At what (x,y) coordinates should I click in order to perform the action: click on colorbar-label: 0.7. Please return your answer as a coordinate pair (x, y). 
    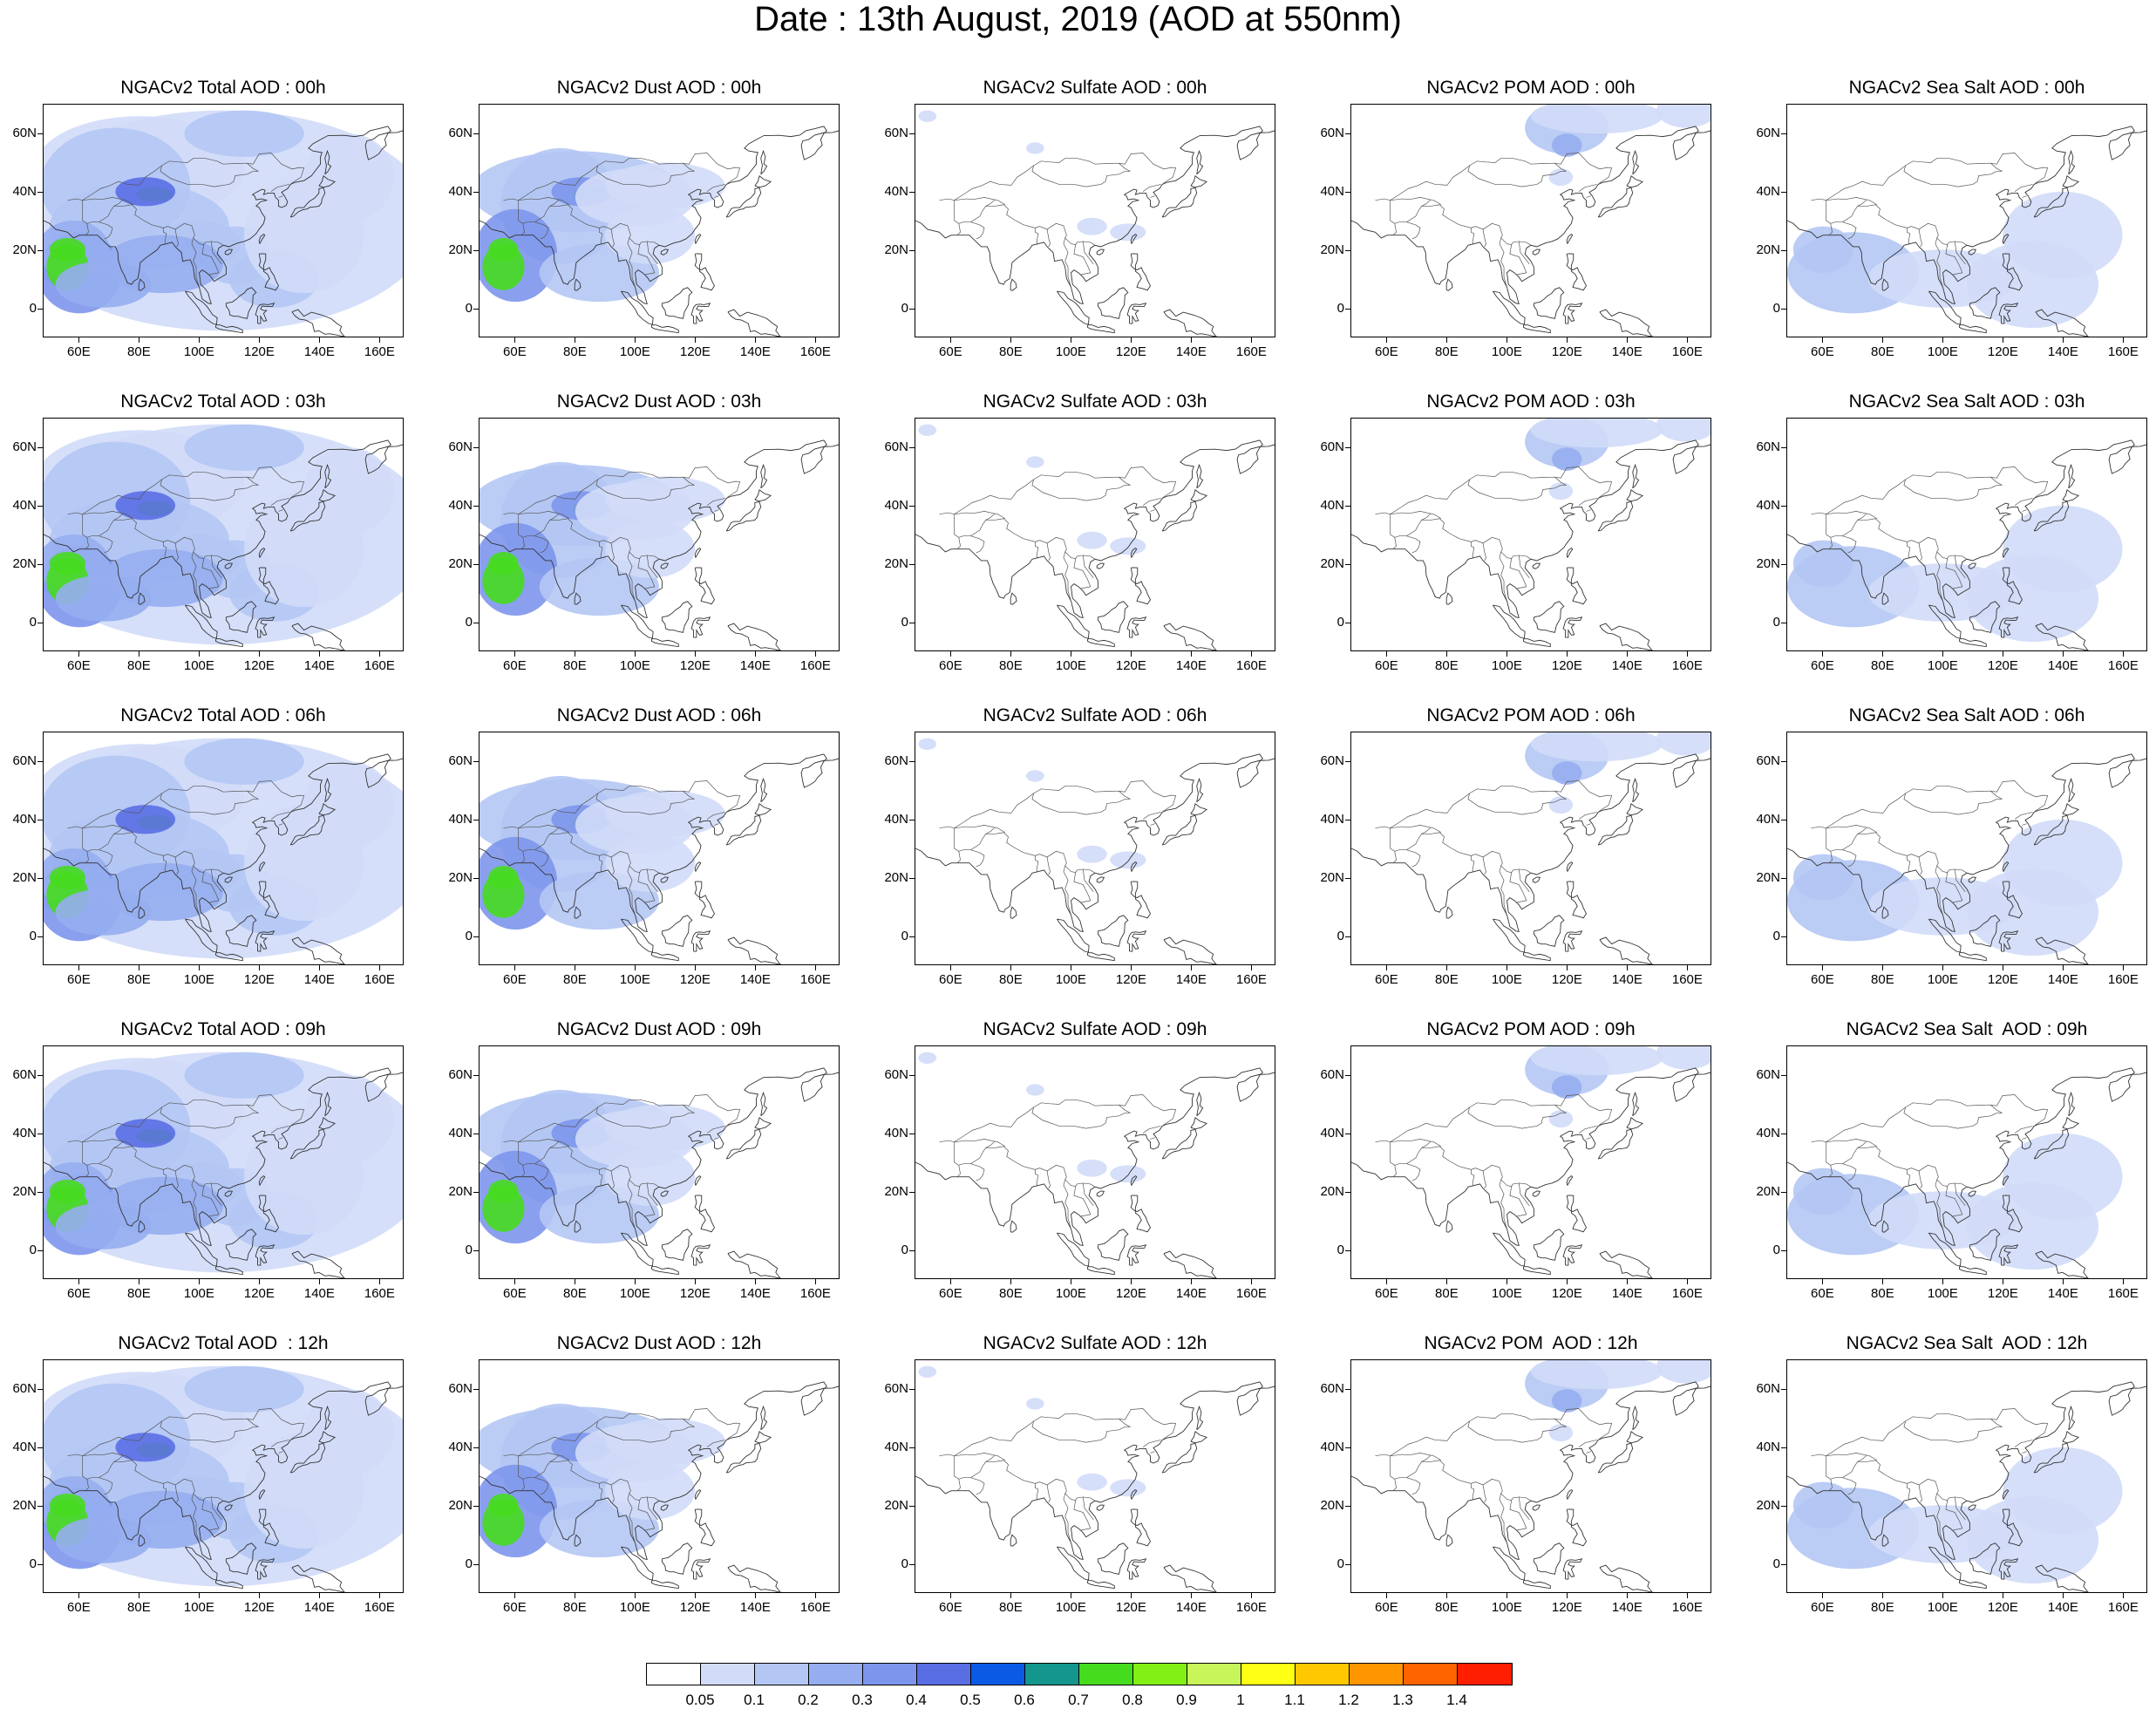
    Looking at the image, I should click on (1078, 1700).